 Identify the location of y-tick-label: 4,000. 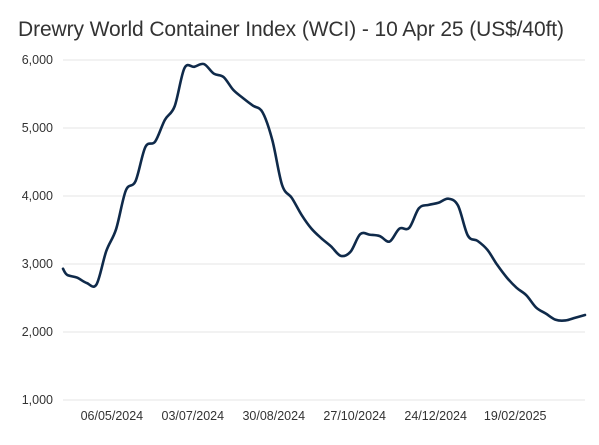
(37, 196).